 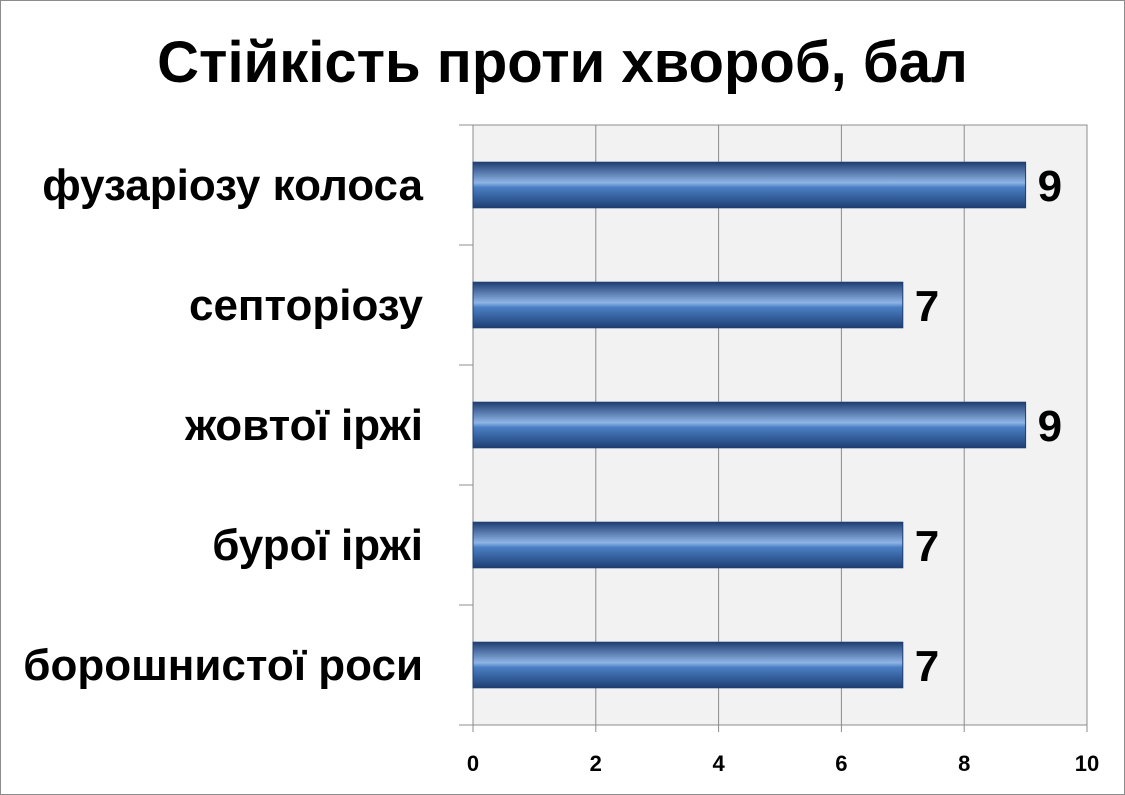 I want to click on x-tick-label: 6, so click(x=841, y=763).